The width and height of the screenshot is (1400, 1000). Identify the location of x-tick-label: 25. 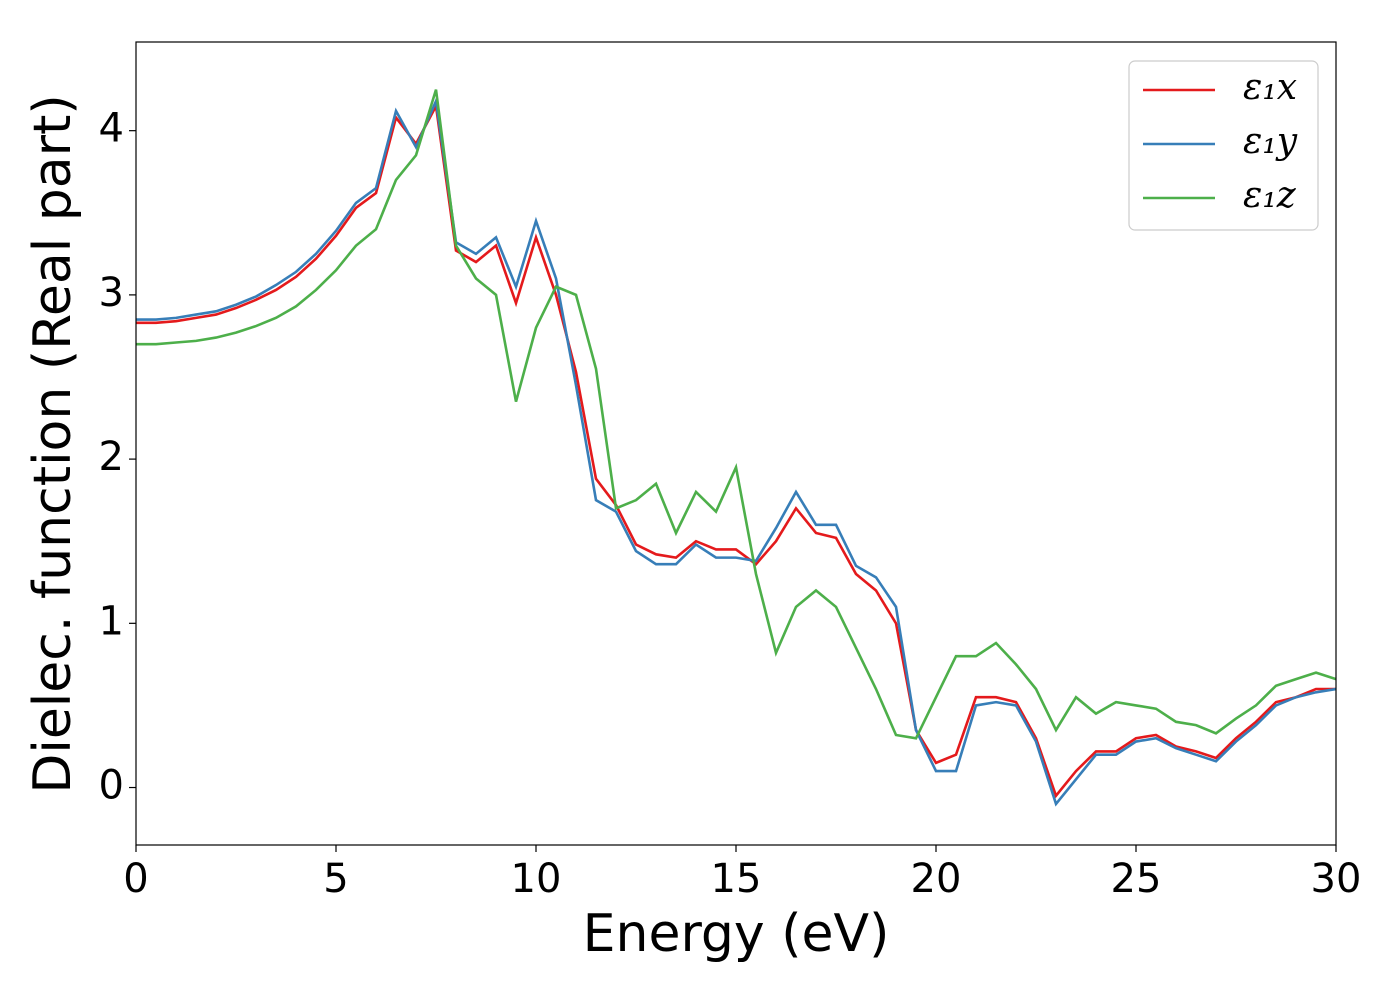
(1136, 879).